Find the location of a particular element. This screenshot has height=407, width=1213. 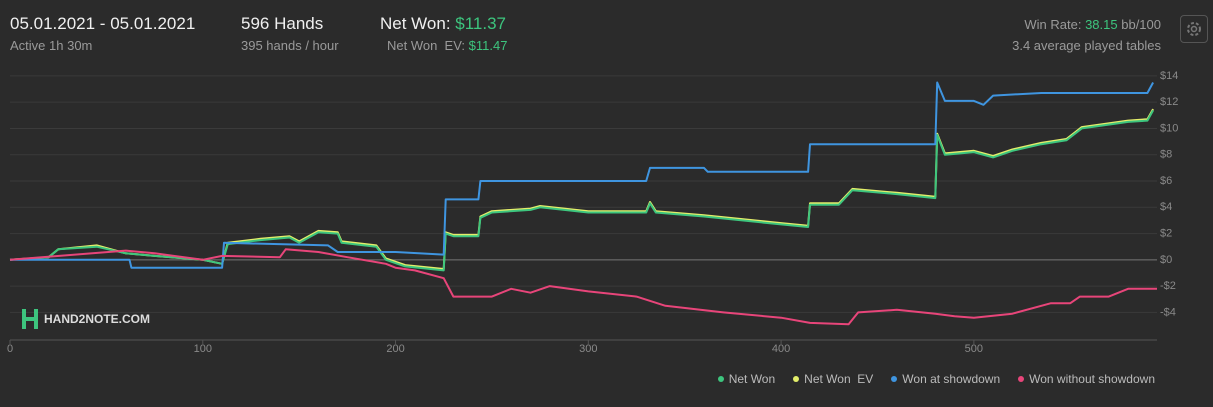

y-tick-label: $14 is located at coordinates (1169, 76).